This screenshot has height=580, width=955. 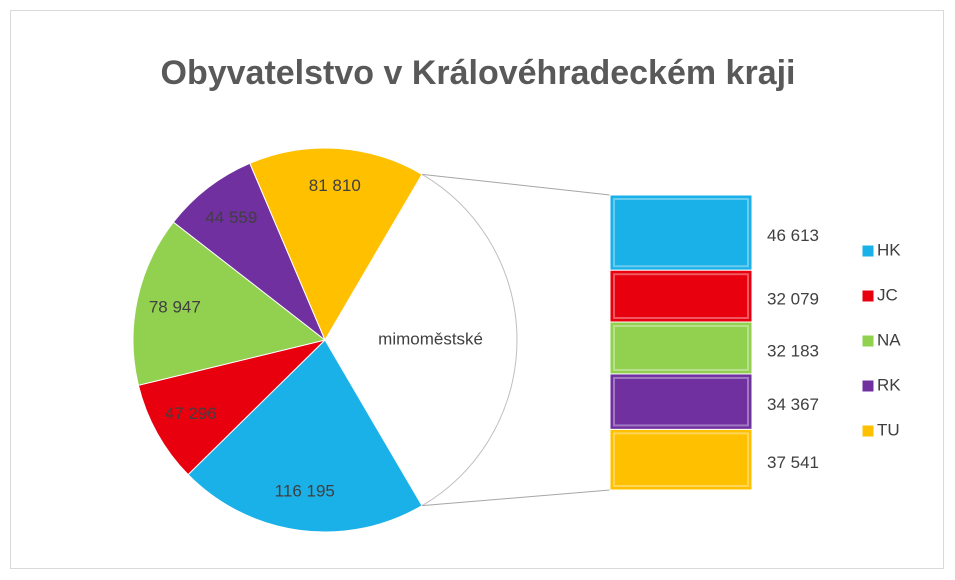 I want to click on bar-value-label: 32 183, so click(x=793, y=350).